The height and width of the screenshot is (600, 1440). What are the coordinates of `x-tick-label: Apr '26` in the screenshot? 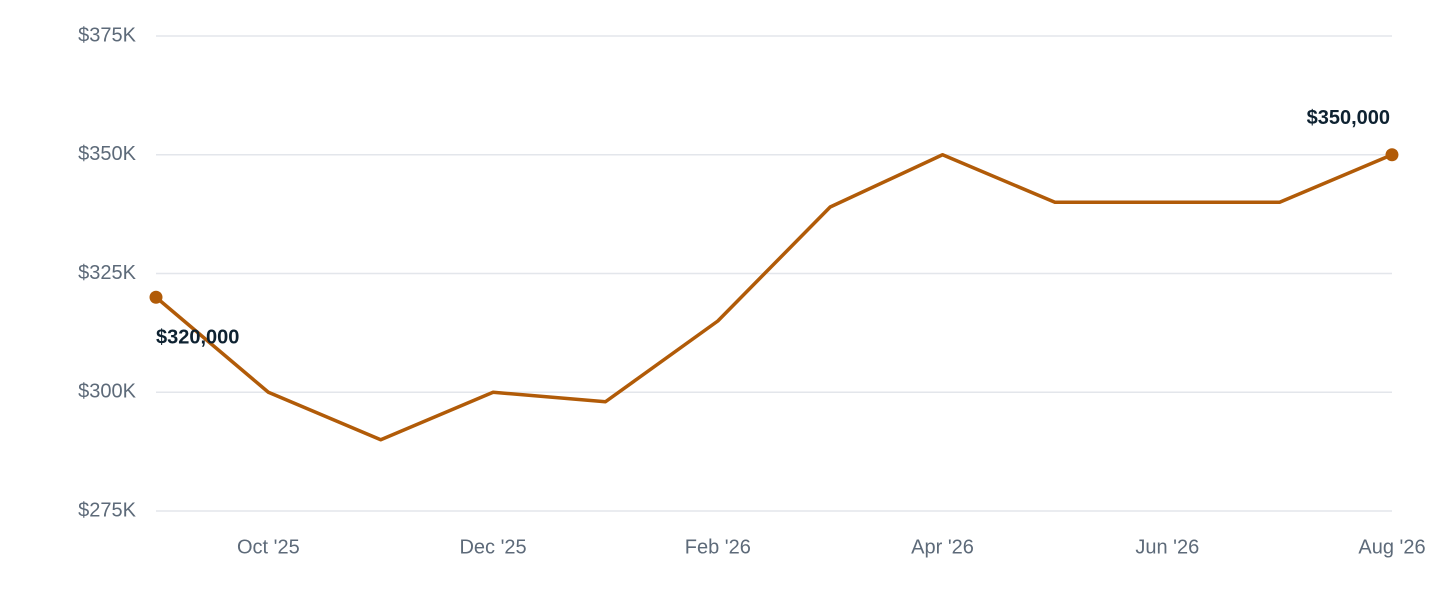 It's located at (942, 547).